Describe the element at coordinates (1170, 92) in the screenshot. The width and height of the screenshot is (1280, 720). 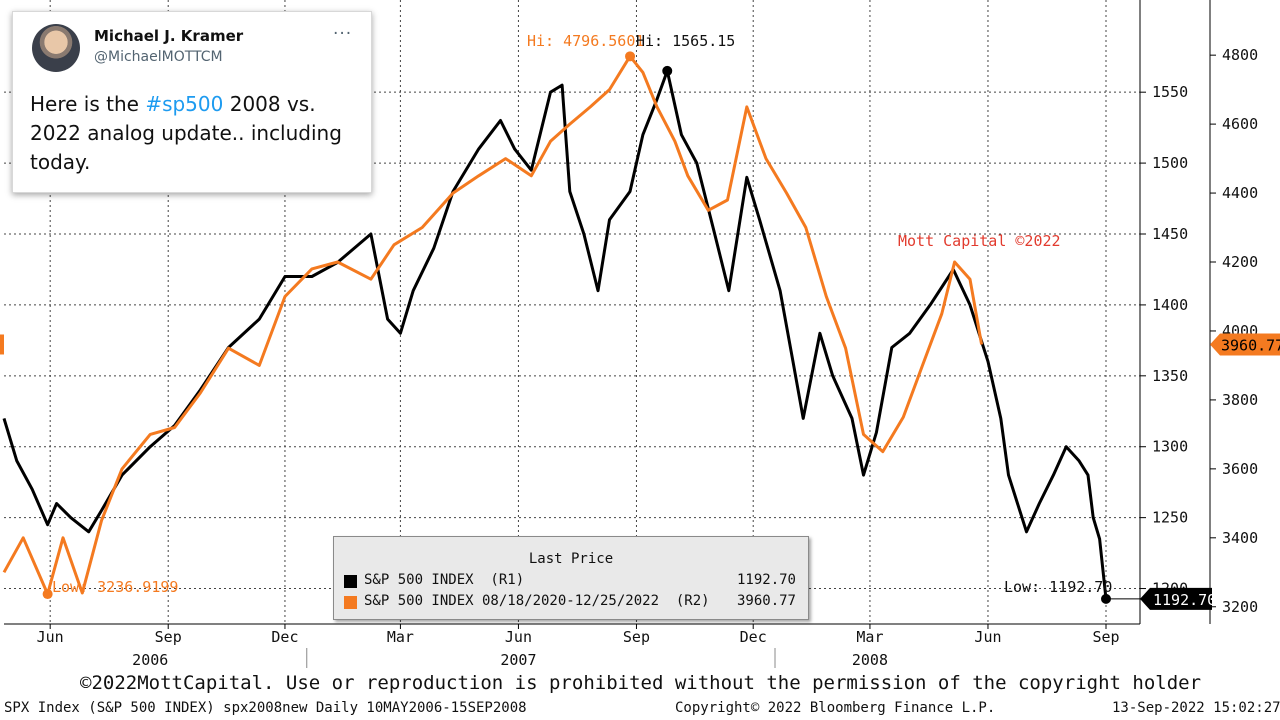
I see `y-tick-label-left: 1550` at that location.